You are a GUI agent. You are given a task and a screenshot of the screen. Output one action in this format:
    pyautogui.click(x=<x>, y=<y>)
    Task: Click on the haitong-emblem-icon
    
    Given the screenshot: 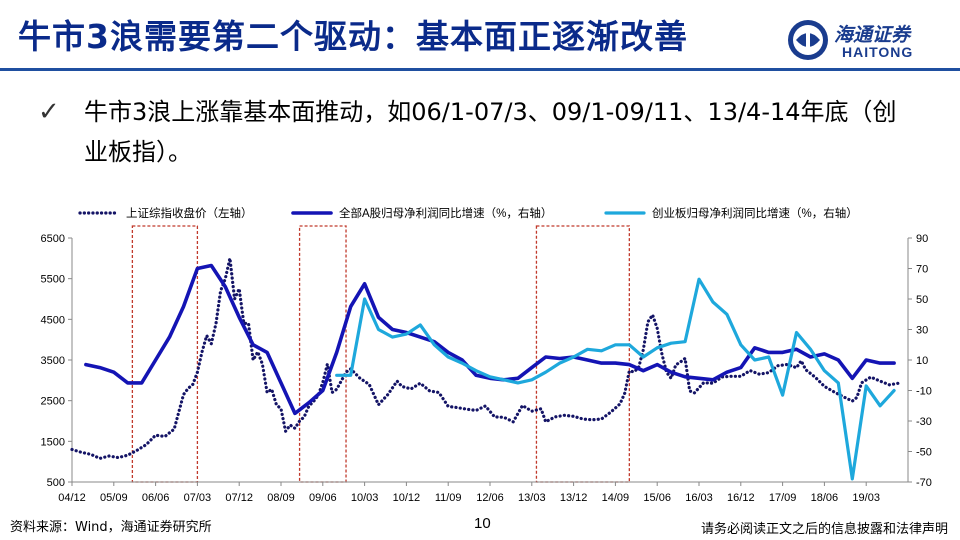 What is the action you would take?
    pyautogui.click(x=808, y=40)
    